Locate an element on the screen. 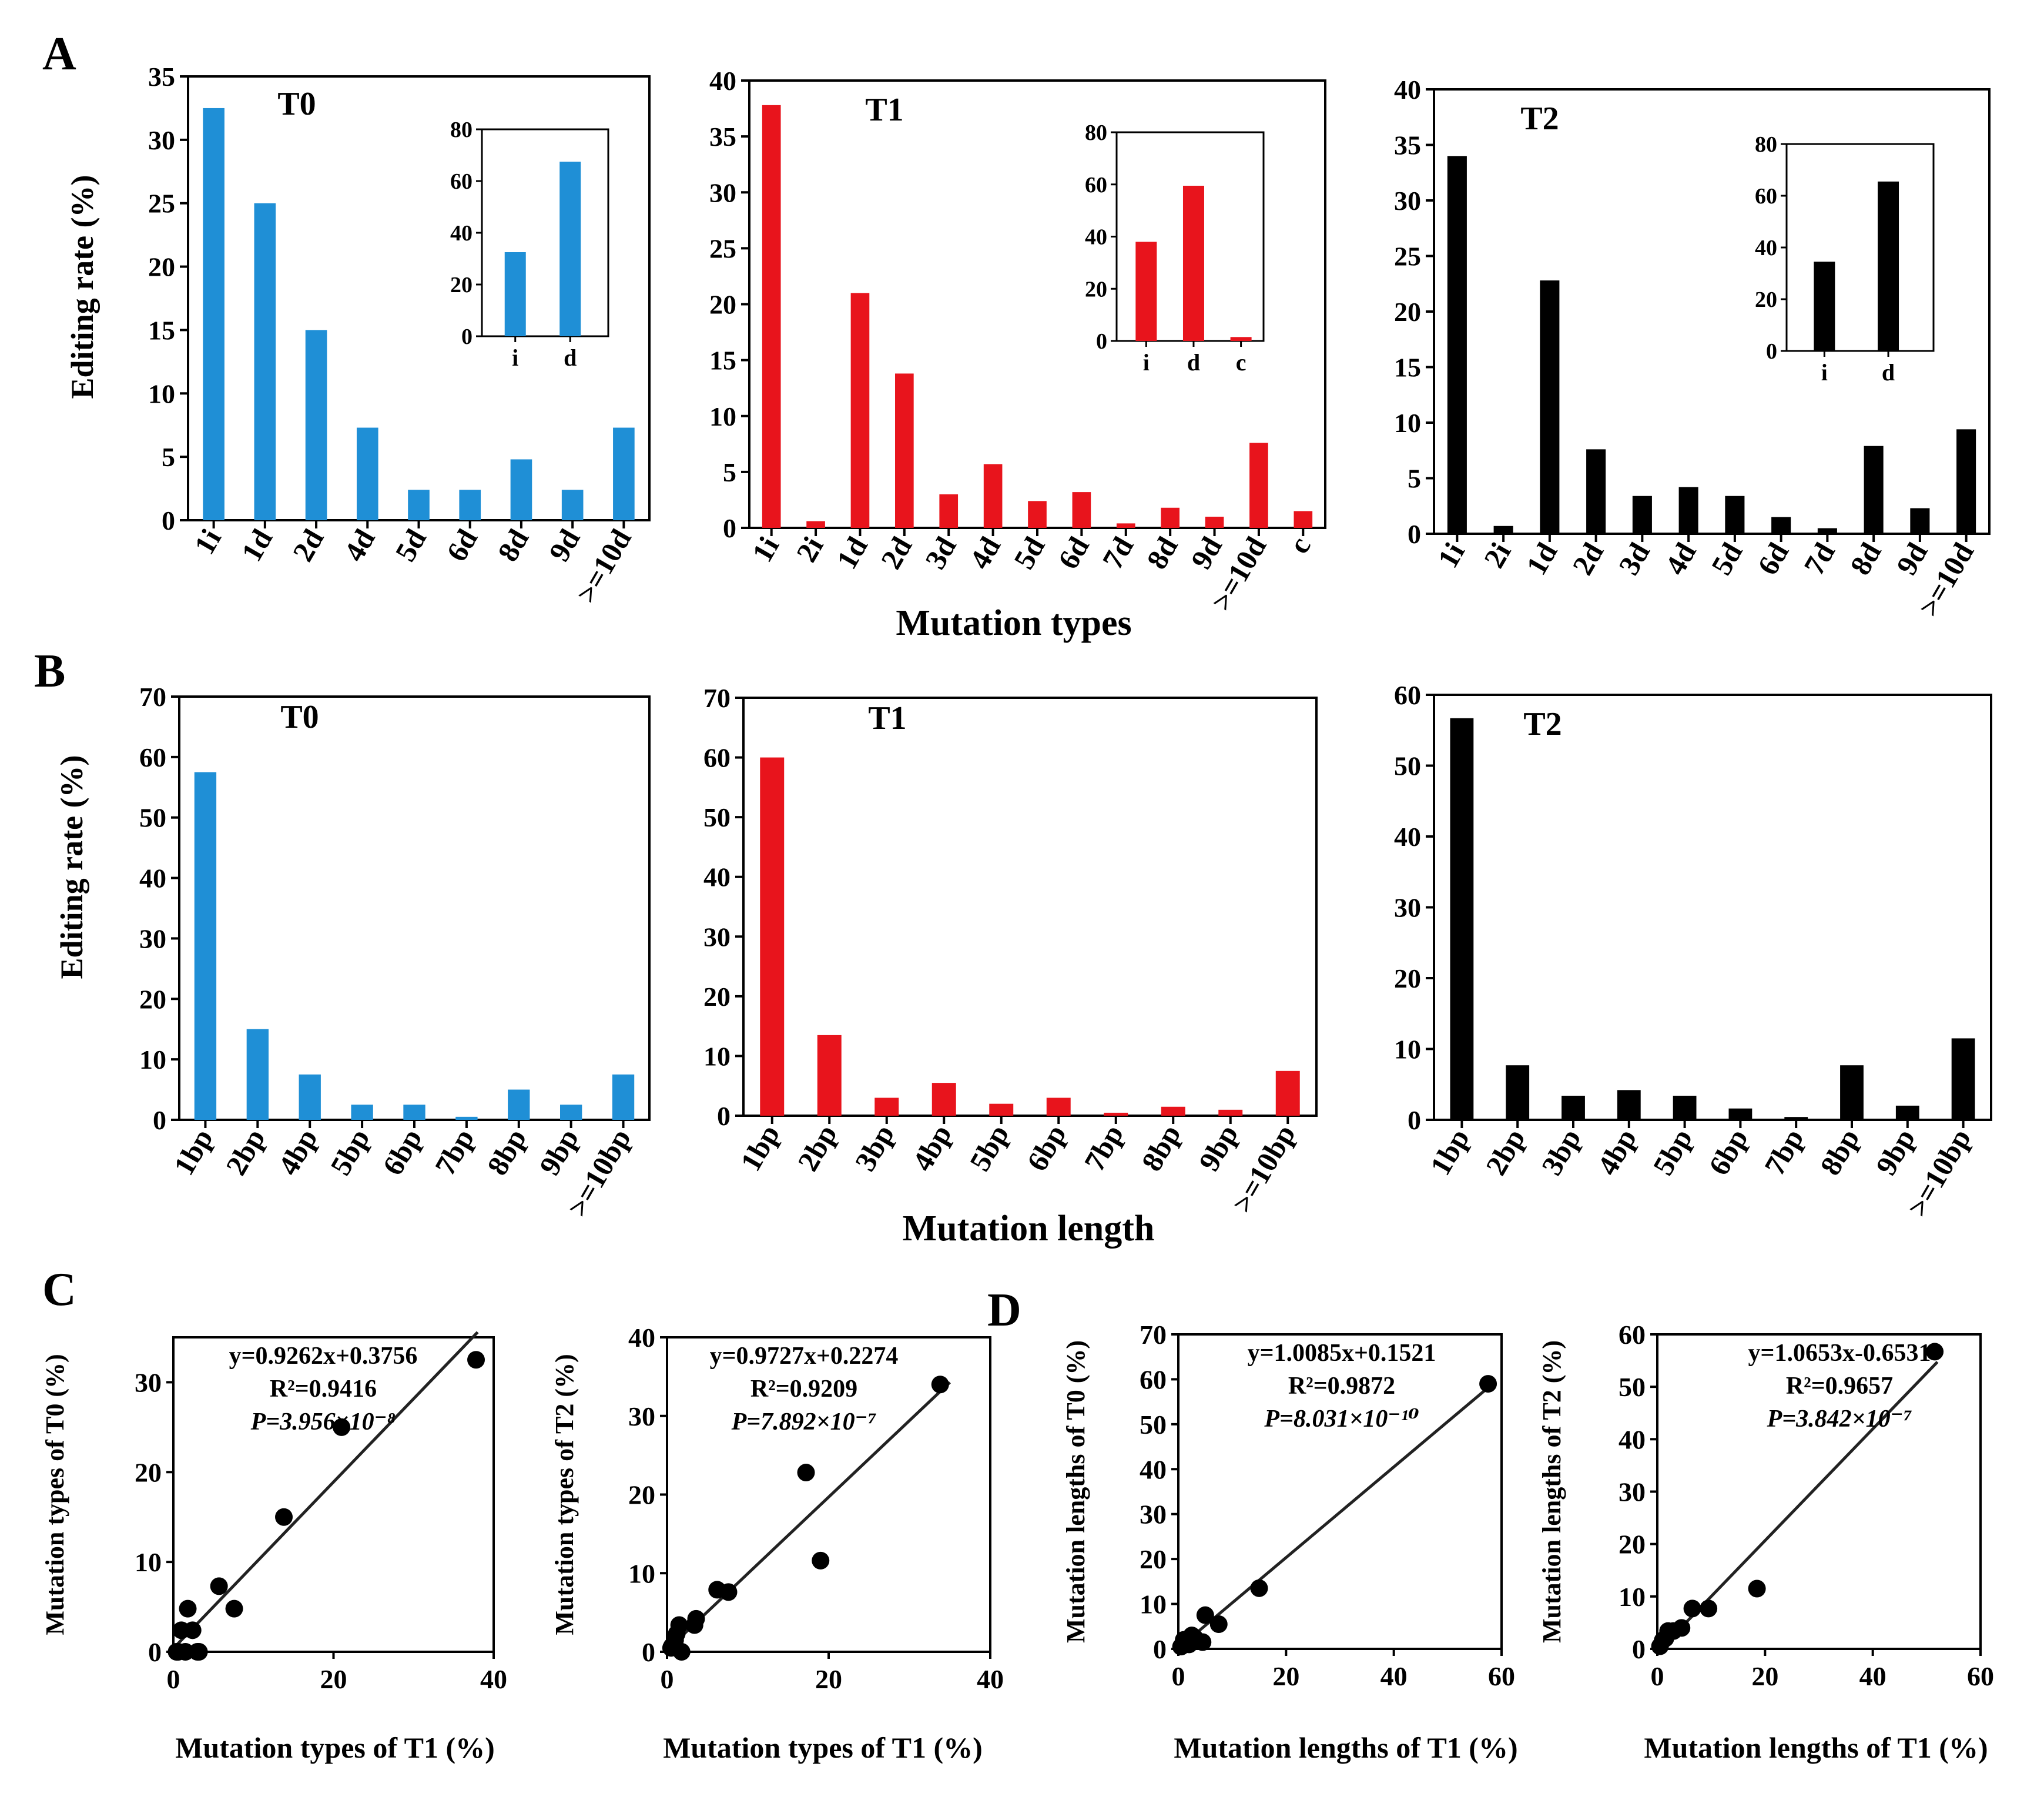 The width and height of the screenshot is (2044, 1797). y-tick-label: 25 is located at coordinates (1407, 257).